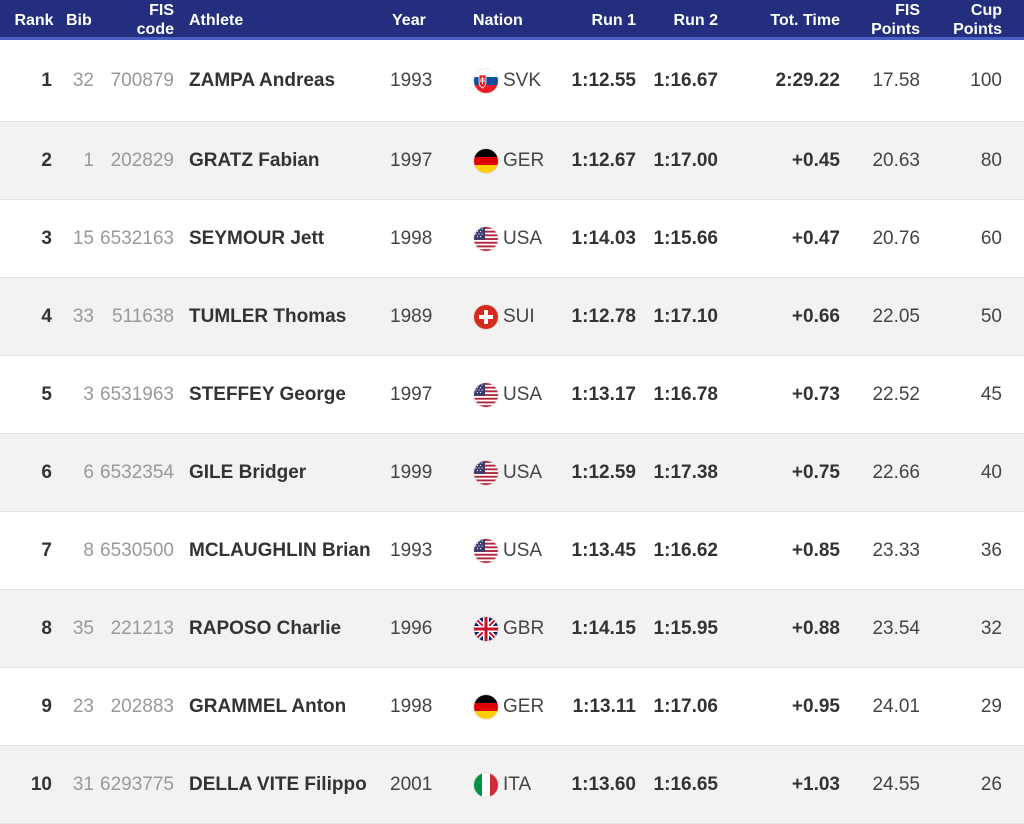 The height and width of the screenshot is (824, 1024). What do you see at coordinates (83, 238) in the screenshot?
I see `bib-cell: 15` at bounding box center [83, 238].